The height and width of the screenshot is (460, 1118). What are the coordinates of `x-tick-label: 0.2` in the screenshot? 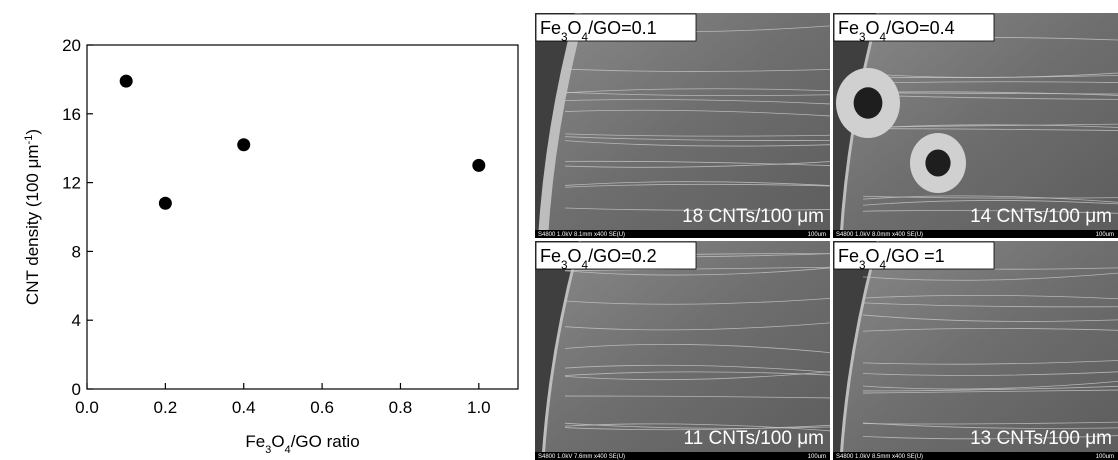 It's located at (166, 407).